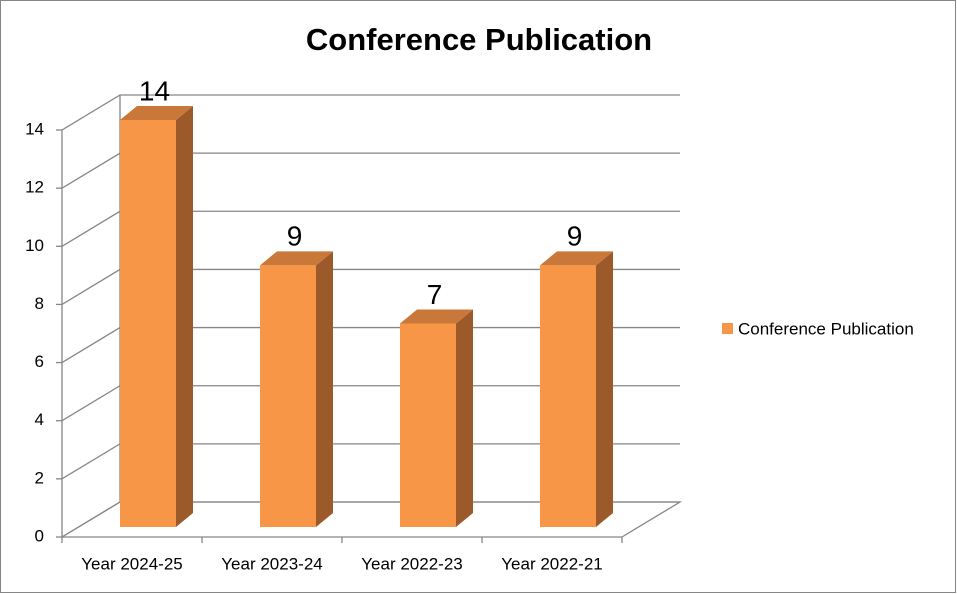  I want to click on y-tick-label: 6, so click(39, 361).